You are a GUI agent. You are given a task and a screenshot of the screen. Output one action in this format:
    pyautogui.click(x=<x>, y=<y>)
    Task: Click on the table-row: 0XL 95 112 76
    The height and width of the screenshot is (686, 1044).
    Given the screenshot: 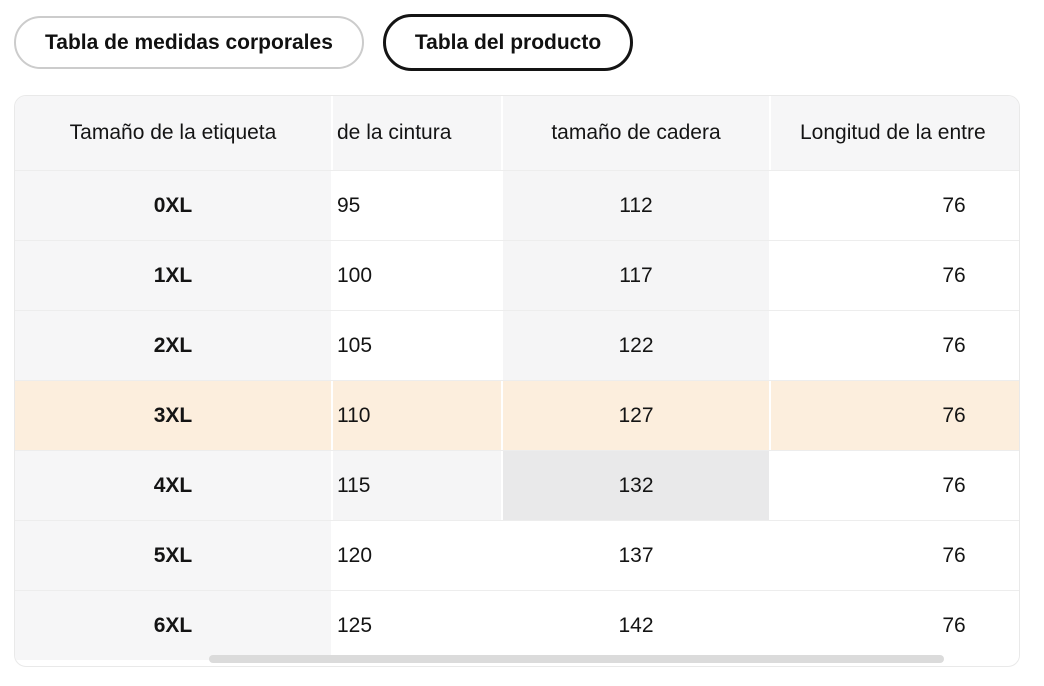 What is the action you would take?
    pyautogui.click(x=517, y=205)
    